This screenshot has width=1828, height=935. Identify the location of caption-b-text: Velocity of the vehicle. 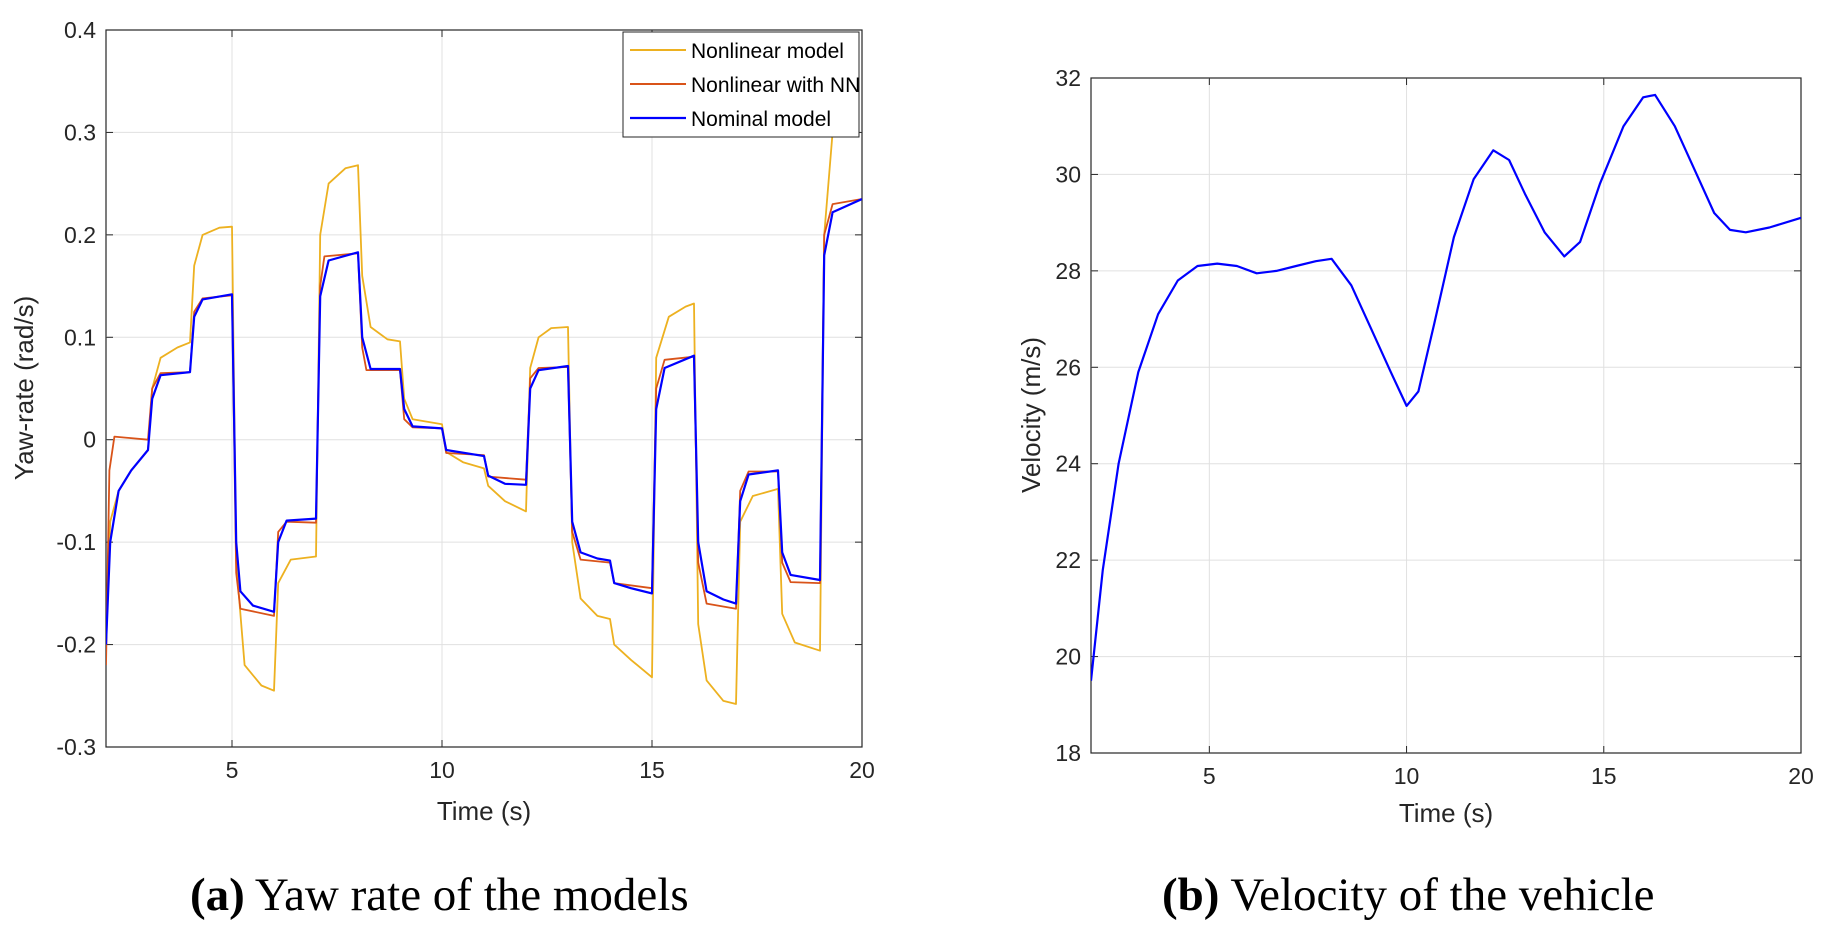
(1442, 895).